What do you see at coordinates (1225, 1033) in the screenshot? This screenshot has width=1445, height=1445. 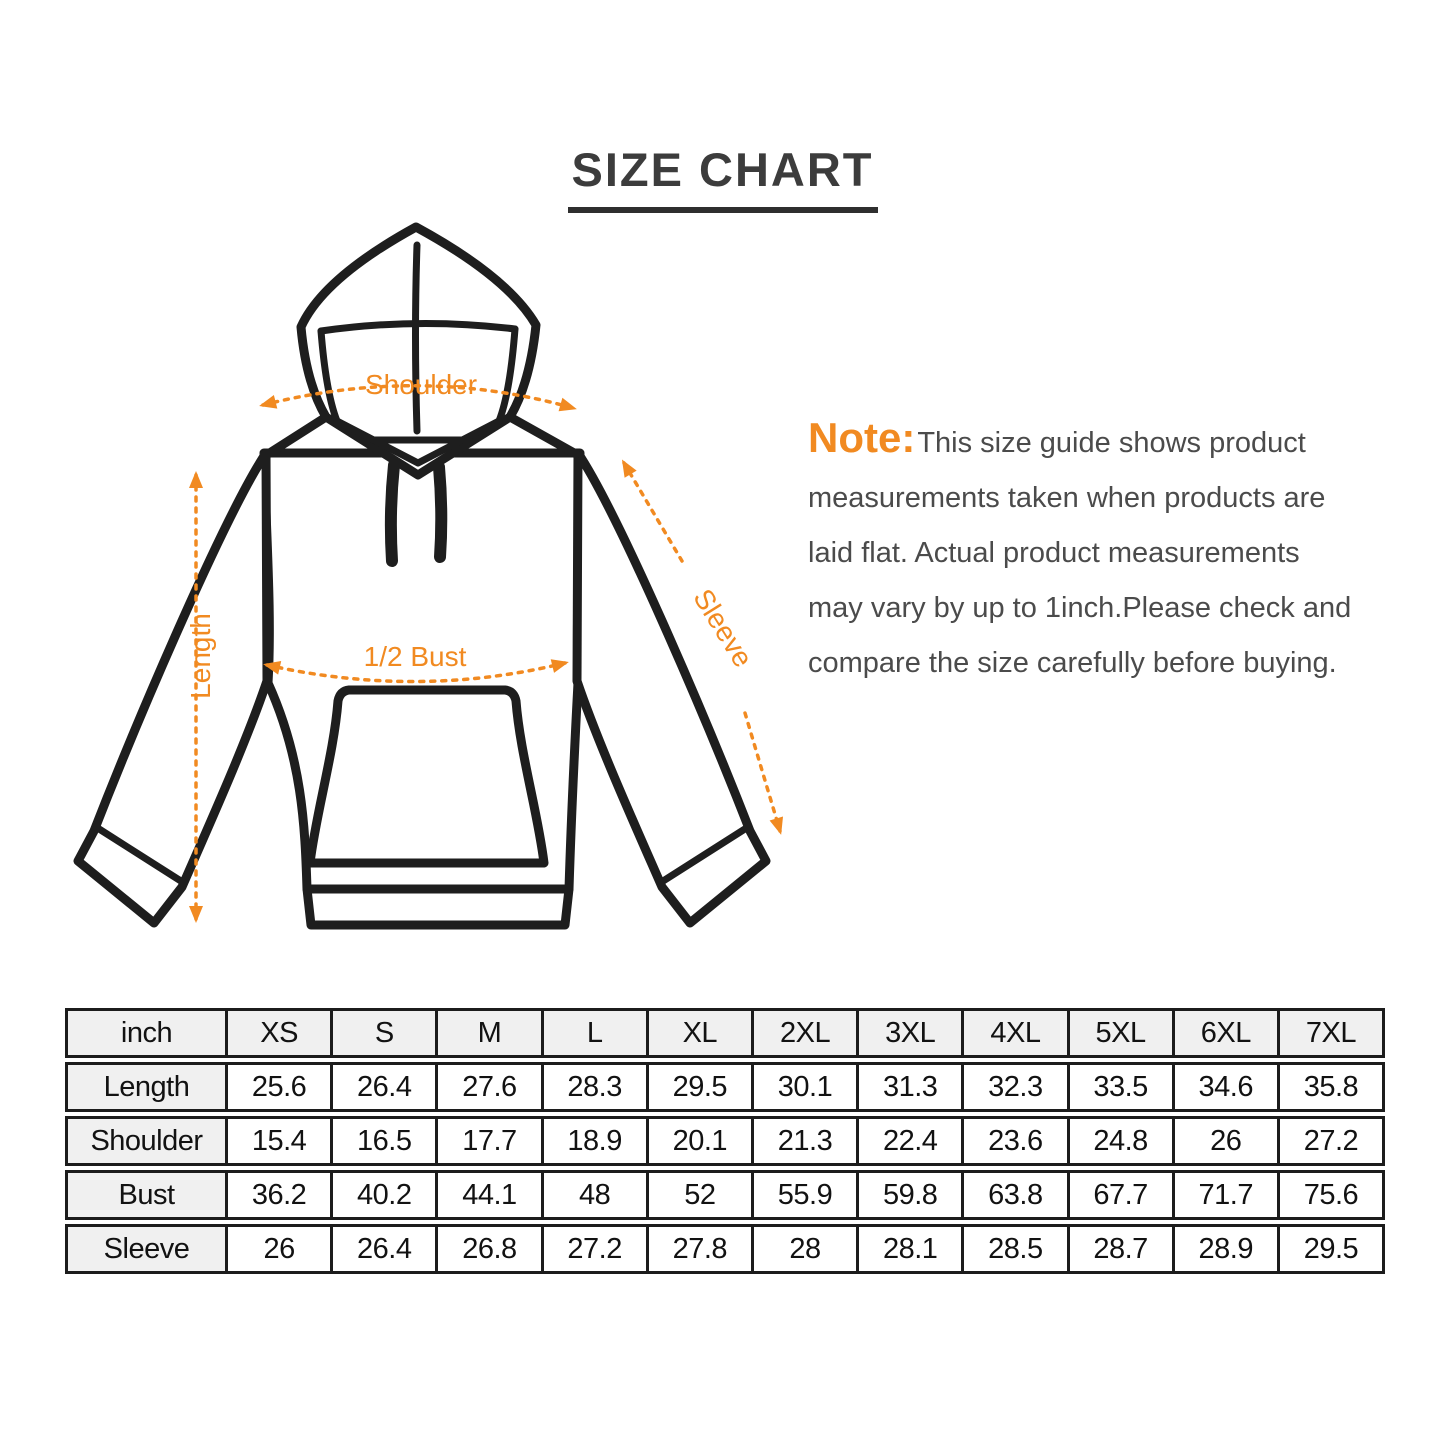 I see `table-size-header: 6XL` at bounding box center [1225, 1033].